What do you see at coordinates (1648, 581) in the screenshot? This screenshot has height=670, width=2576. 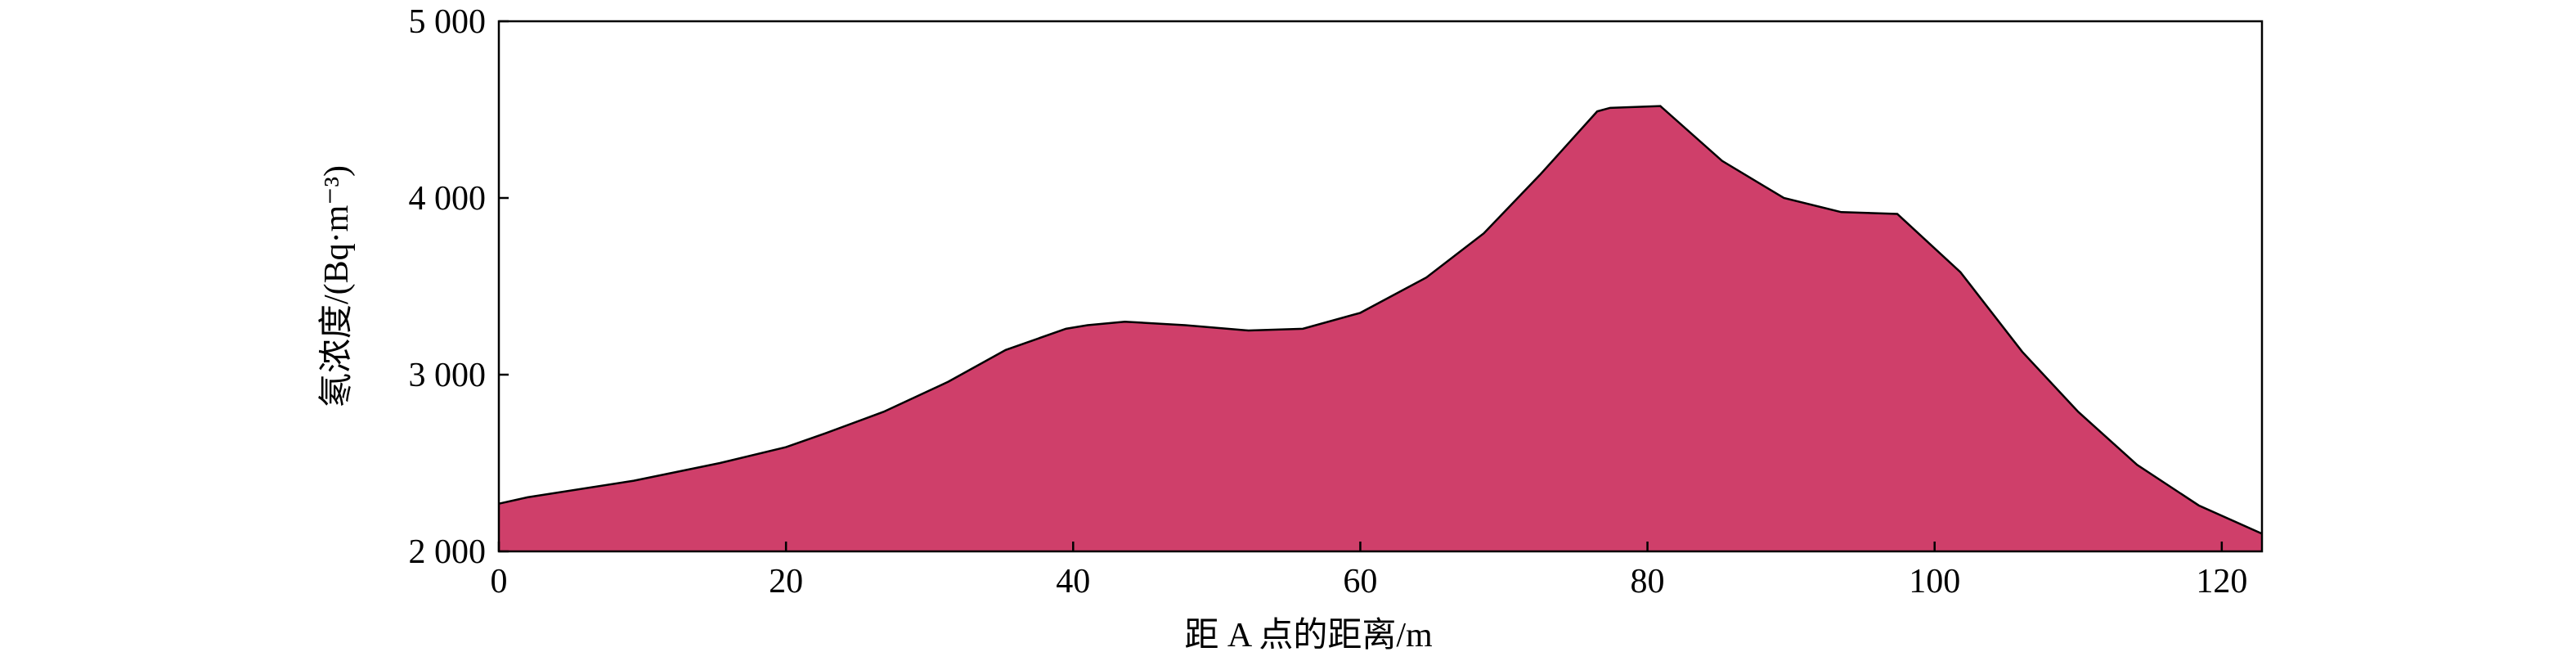 I see `x-tick-label: 80` at bounding box center [1648, 581].